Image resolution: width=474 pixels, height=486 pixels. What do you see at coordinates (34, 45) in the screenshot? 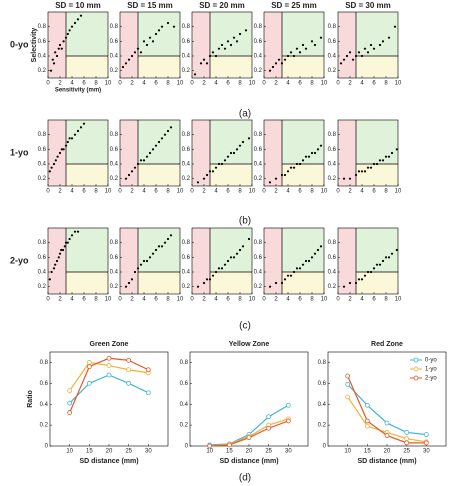
I see `y-label: Selectivity` at bounding box center [34, 45].